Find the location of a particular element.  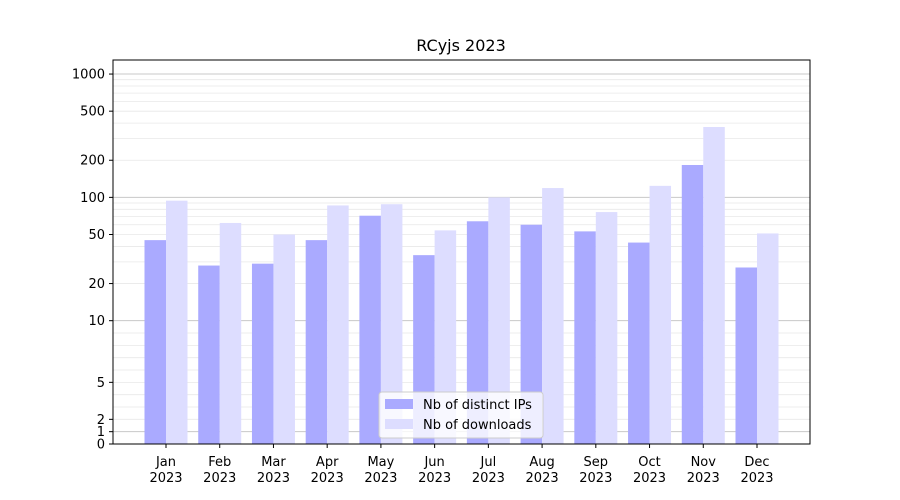

chart-title: RCyjs 2023 is located at coordinates (461, 45).